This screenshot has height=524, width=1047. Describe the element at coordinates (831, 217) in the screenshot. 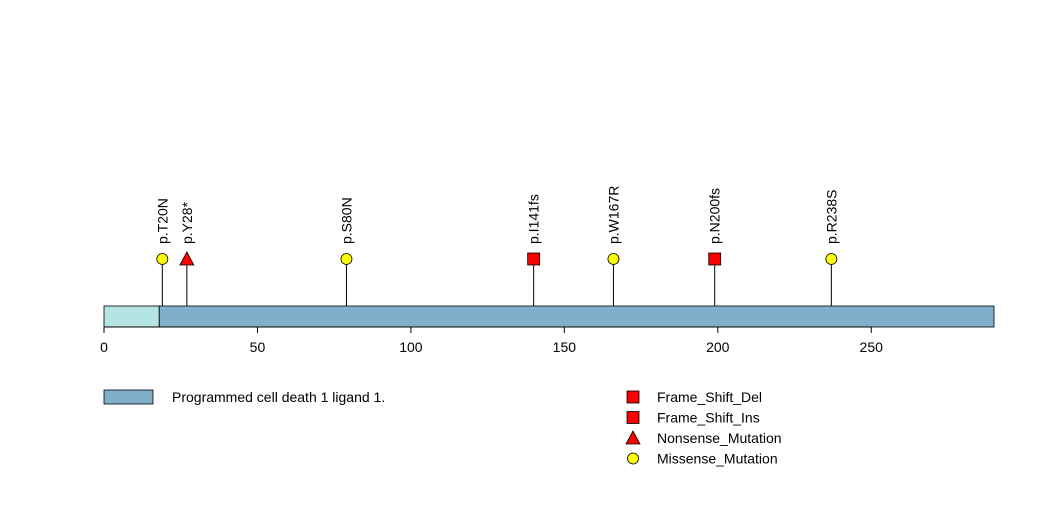

I see `mutation-label: p.R238S` at that location.